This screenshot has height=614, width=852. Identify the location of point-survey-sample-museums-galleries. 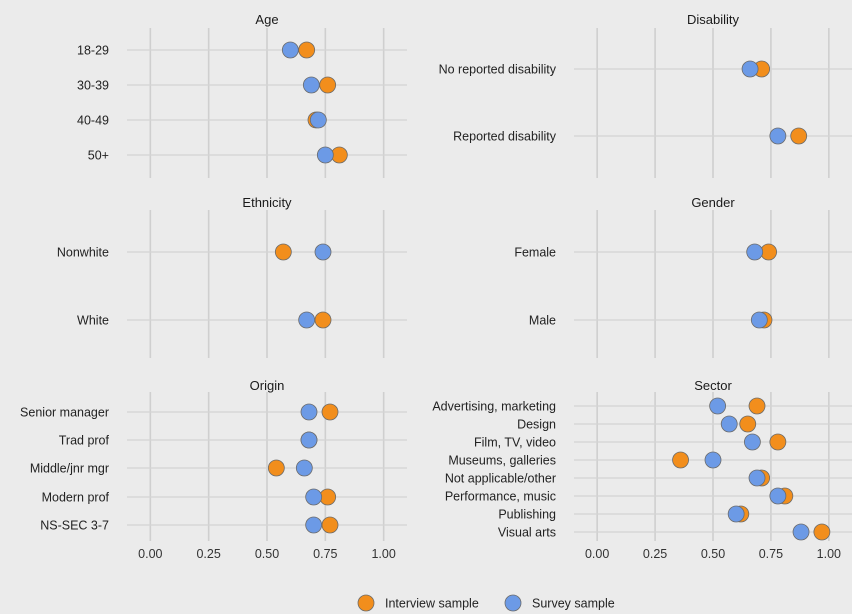
(713, 460).